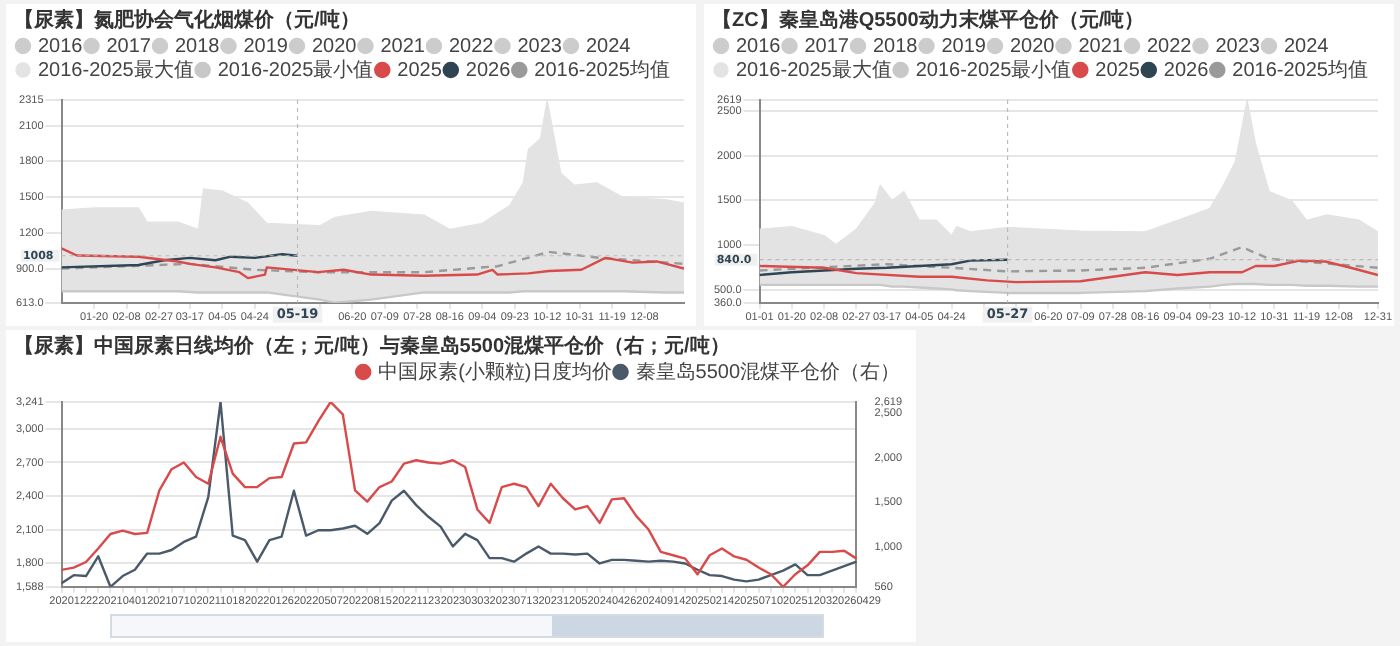  I want to click on chart-title: 【尿素】中国尿素日线均价（左；元/吨）与秦皇岛5500混煤平仓价（右；元/吨）, so click(372, 345).